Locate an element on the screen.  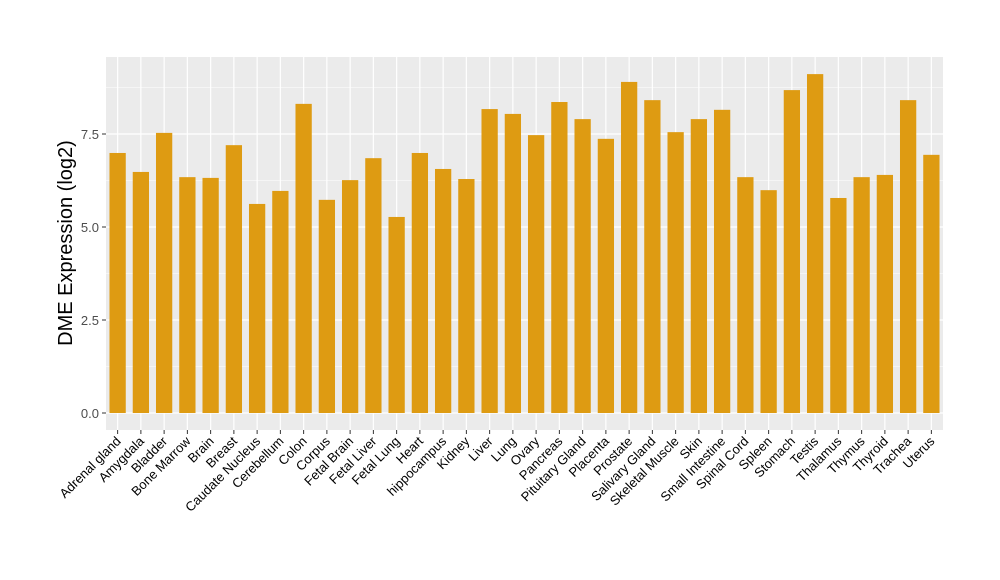
bar-fetal-lung is located at coordinates (396, 314).